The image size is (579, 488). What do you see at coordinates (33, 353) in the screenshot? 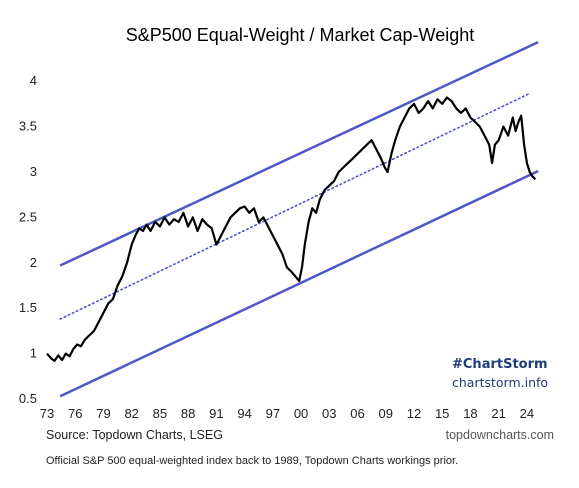
I see `y-tick-label: 1` at bounding box center [33, 353].